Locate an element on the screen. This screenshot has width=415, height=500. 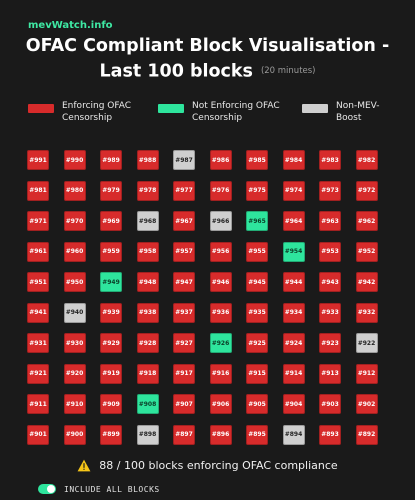
block-cell: #944 is located at coordinates (293, 282).